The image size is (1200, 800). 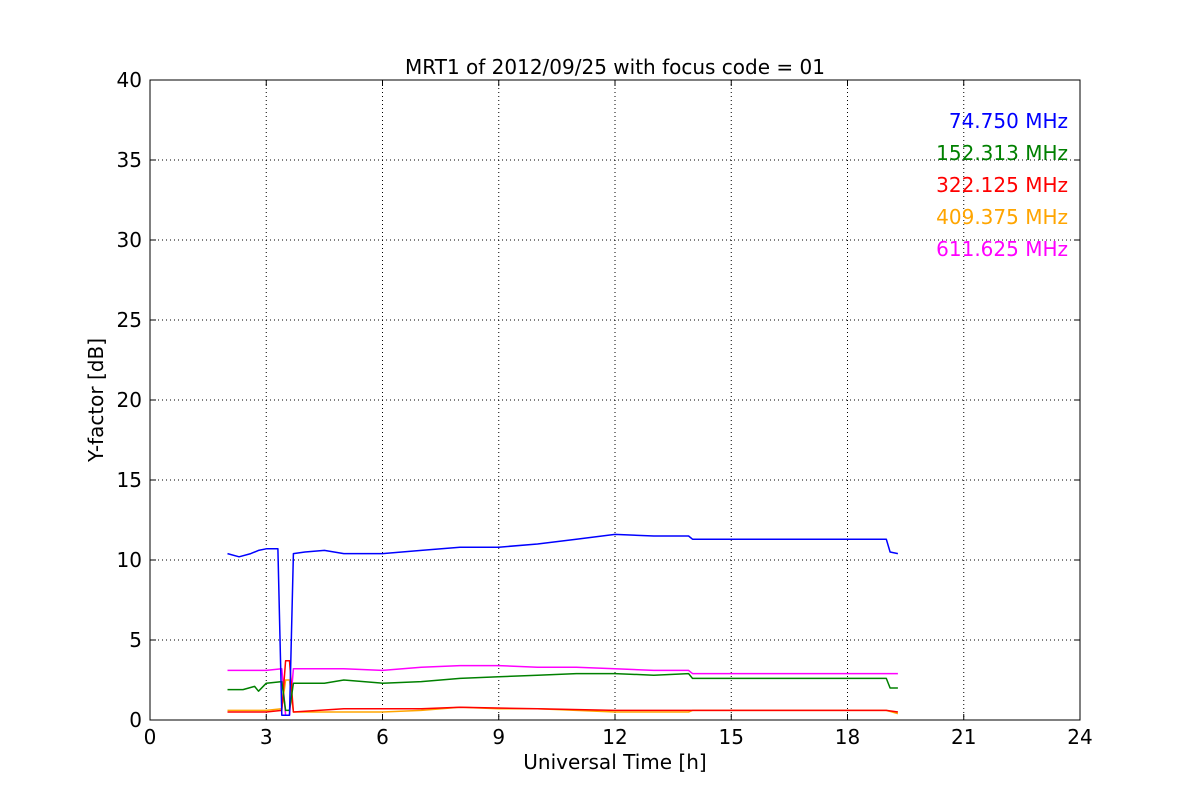 I want to click on x-tick-label: 24, so click(x=1079, y=737).